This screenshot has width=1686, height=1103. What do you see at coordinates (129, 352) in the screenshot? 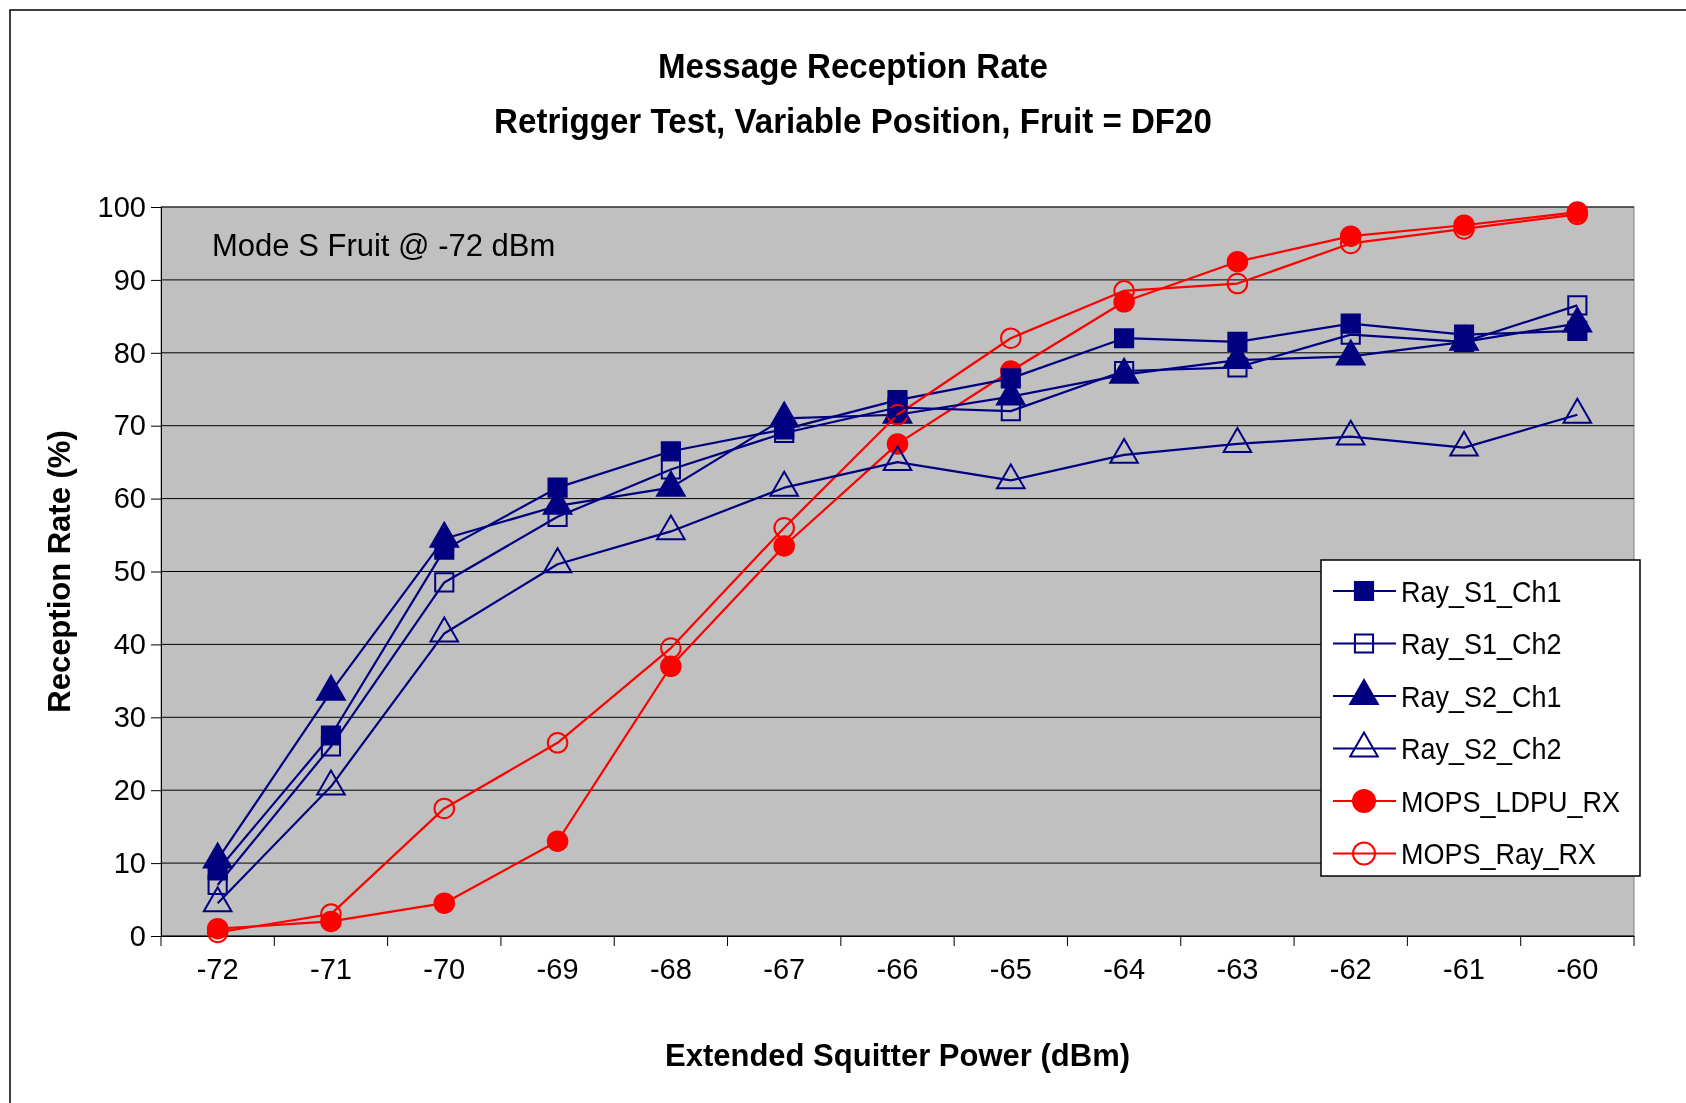
I see `y-tick-label: 80` at bounding box center [129, 352].